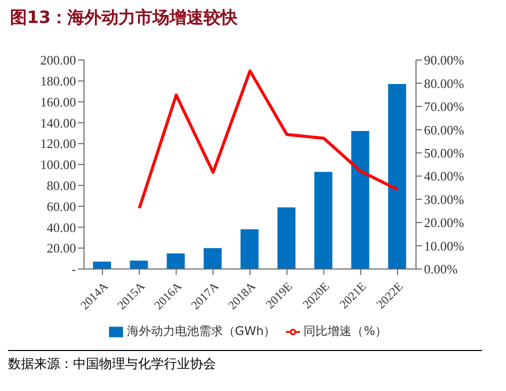  What do you see at coordinates (61, 248) in the screenshot?
I see `y-tick-label: 20.00` at bounding box center [61, 248].